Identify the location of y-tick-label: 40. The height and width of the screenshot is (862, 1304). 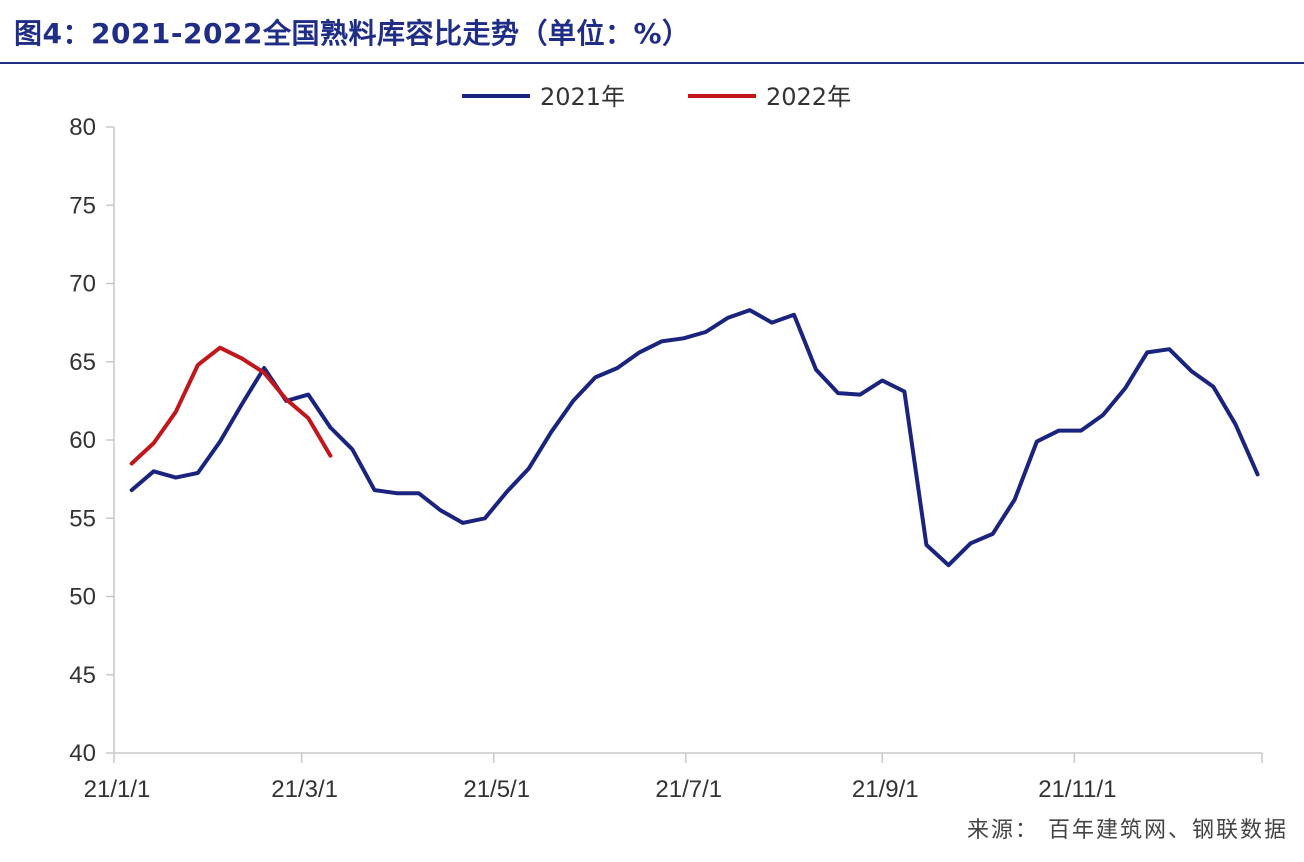
(82, 753).